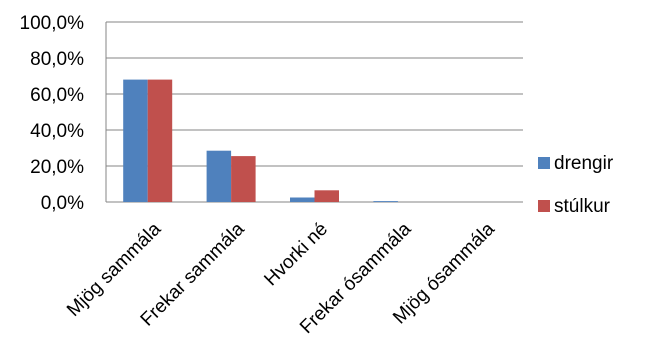  Describe the element at coordinates (57, 95) in the screenshot. I see `y-tick-label: 60,0%` at that location.